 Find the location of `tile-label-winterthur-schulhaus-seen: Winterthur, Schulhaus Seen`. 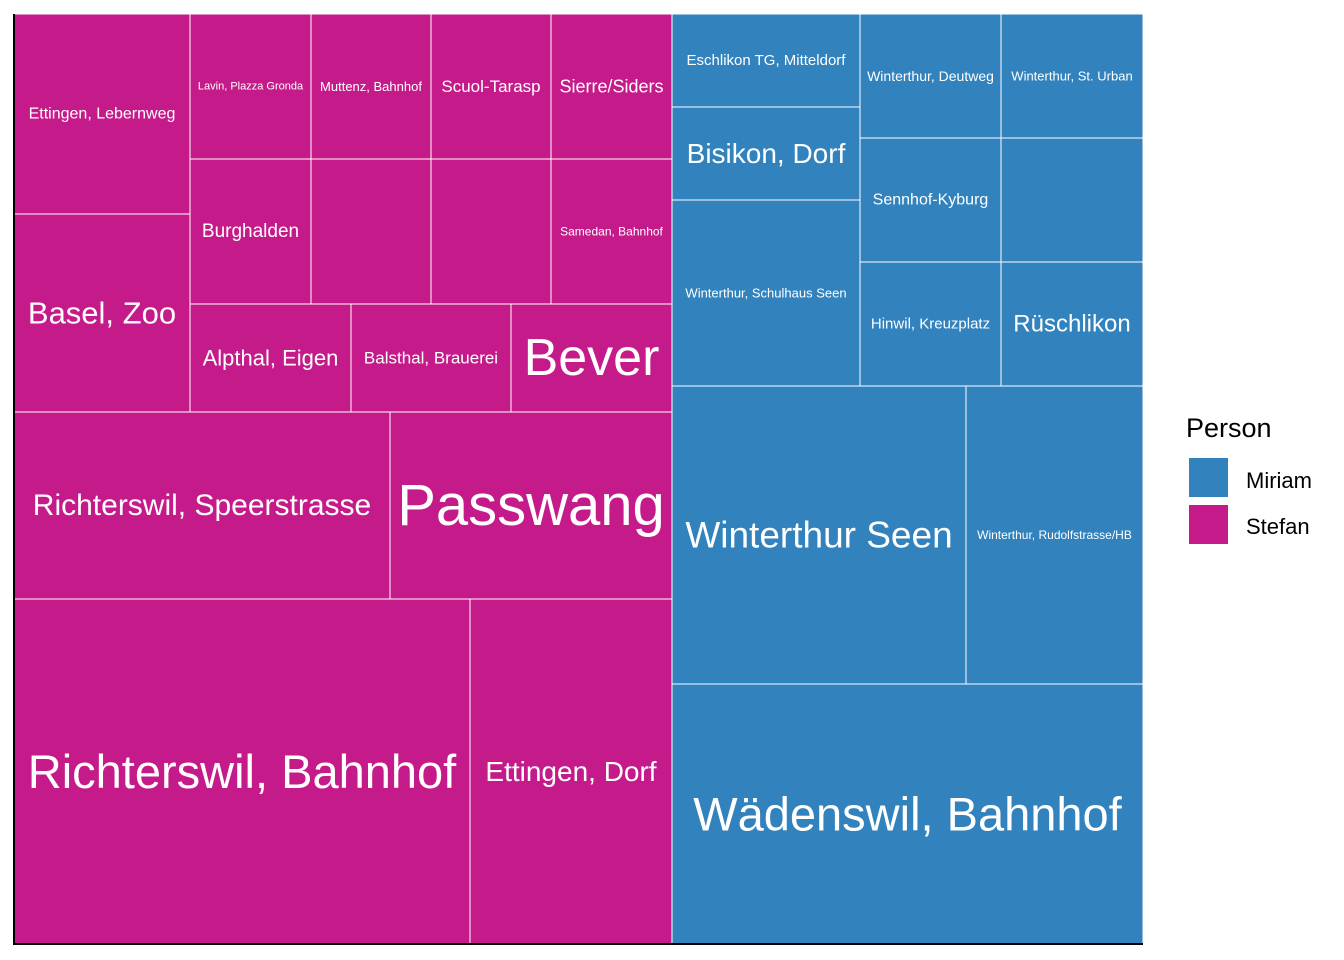

tile-label-winterthur-schulhaus-seen: Winterthur, Schulhaus Seen is located at coordinates (765, 293).